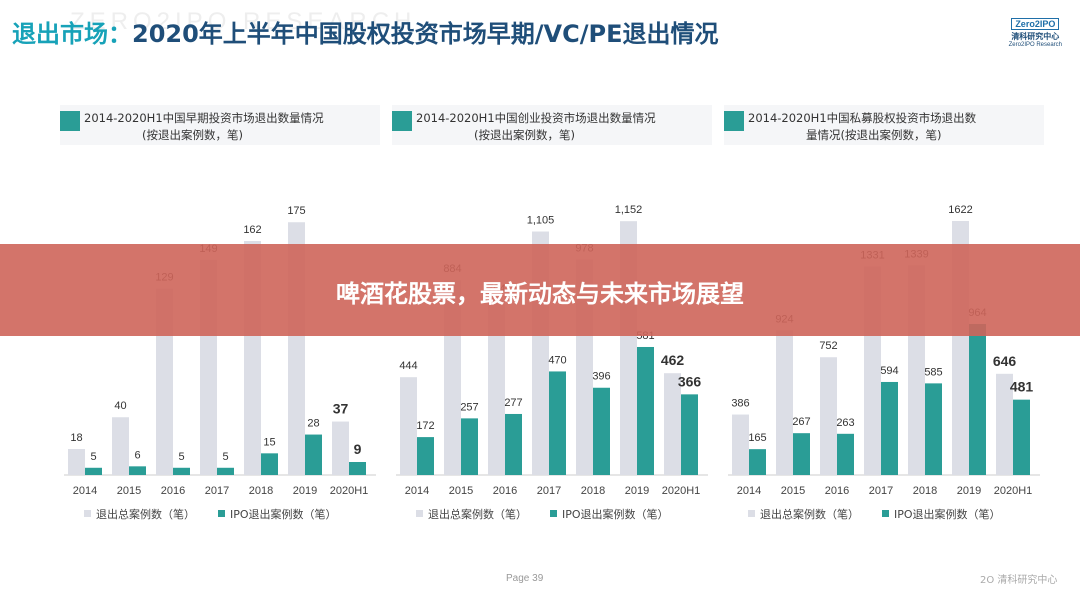  What do you see at coordinates (541, 221) in the screenshot?
I see `data-label-total: 1,105` at bounding box center [541, 221].